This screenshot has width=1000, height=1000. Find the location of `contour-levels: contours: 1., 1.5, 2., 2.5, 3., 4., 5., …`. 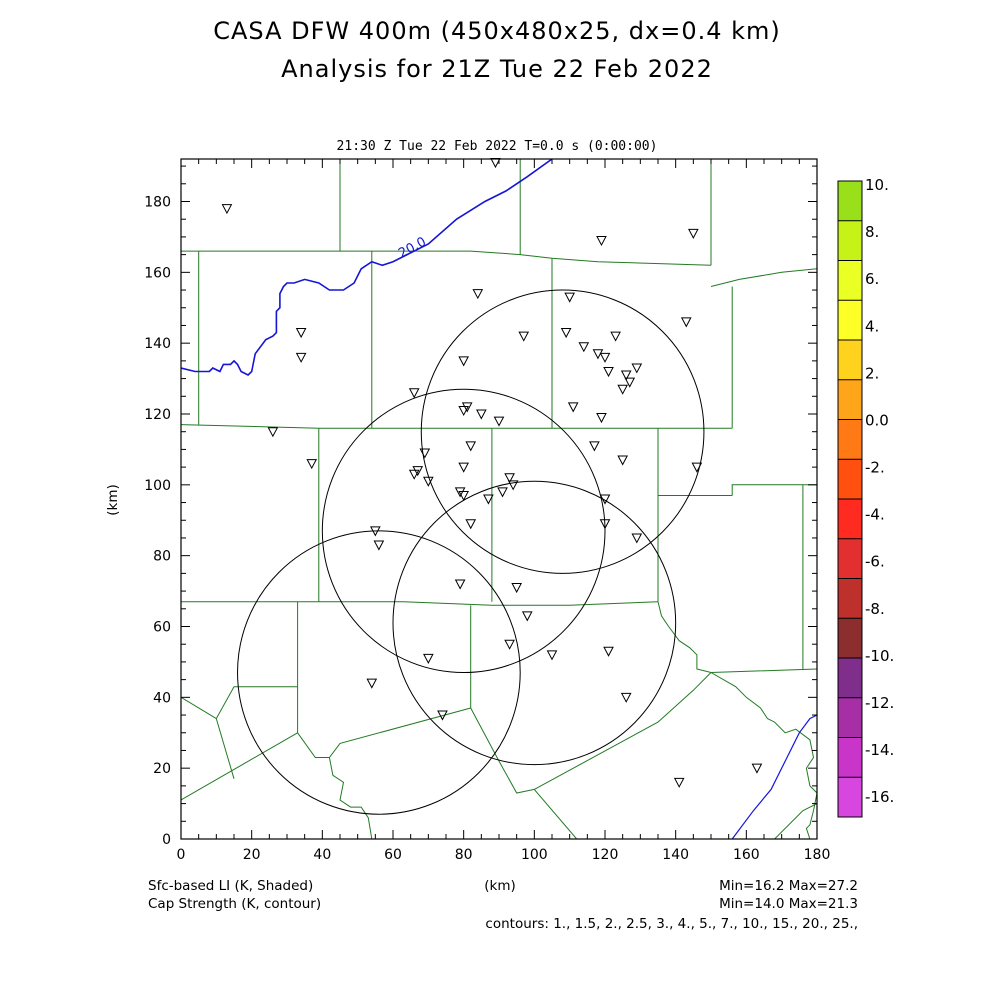

contour-levels: contours: 1., 1.5, 2., 2.5, 3., 4., 5., … is located at coordinates (671, 924).